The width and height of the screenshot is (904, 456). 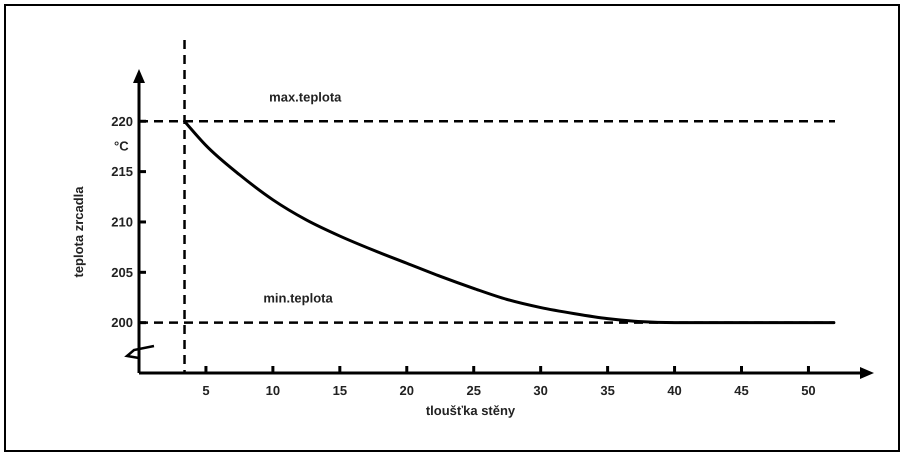 I want to click on y-tick-label: 215, so click(x=122, y=172).